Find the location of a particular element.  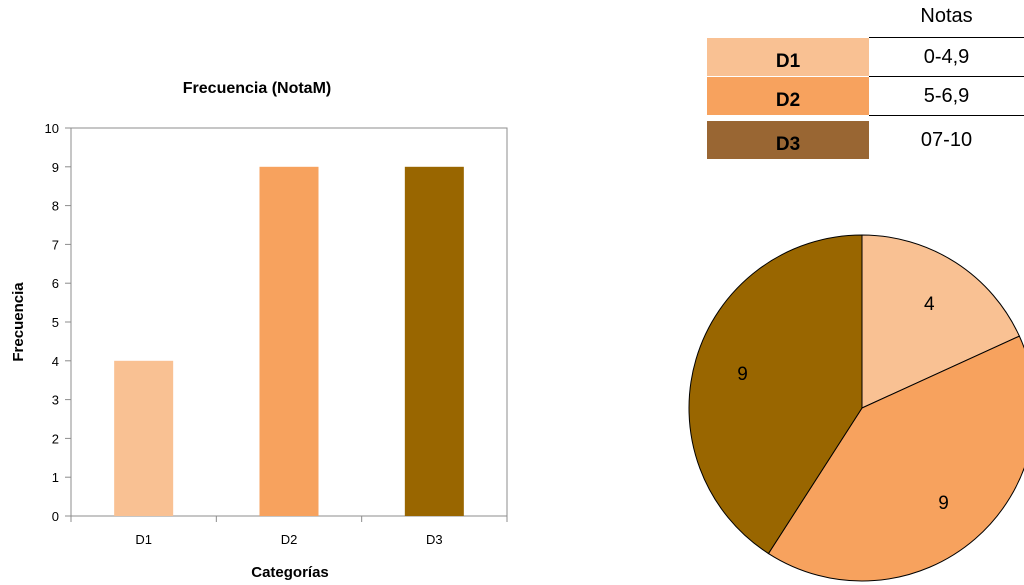

y-axis: 0 1 2 3 4 5 6 7 8 9 10 is located at coordinates (58, 322).